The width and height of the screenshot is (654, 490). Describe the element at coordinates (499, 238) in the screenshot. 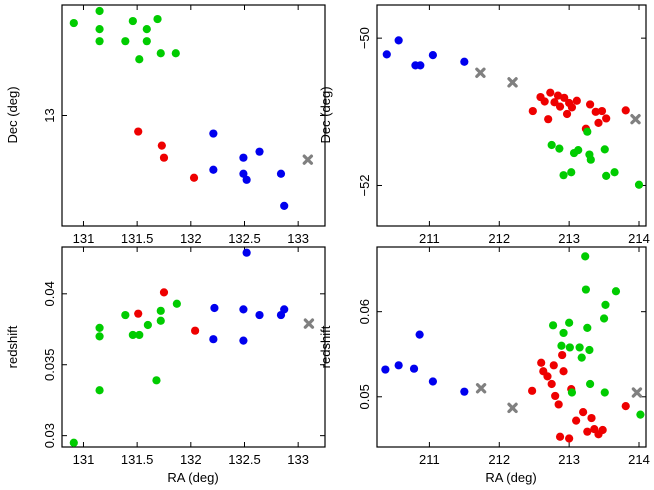

I see `x-tick-label: 212` at that location.